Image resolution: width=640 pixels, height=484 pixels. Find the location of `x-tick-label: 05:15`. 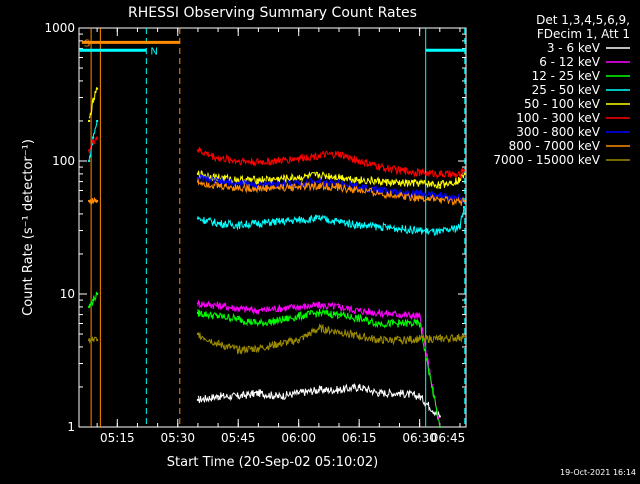

x-tick-label: 05:15 is located at coordinates (117, 438).